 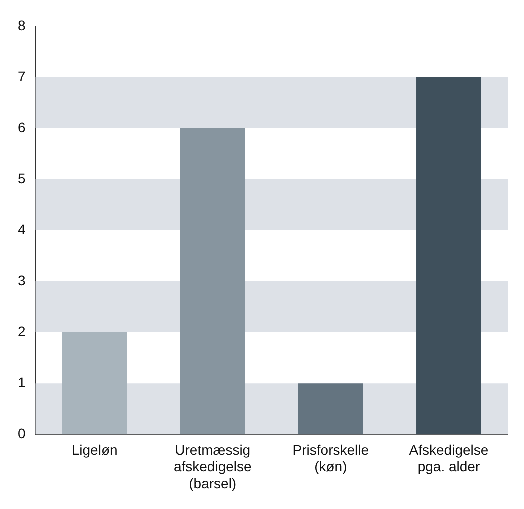 What do you see at coordinates (22, 331) in the screenshot?
I see `y-tick-label: 2` at bounding box center [22, 331].